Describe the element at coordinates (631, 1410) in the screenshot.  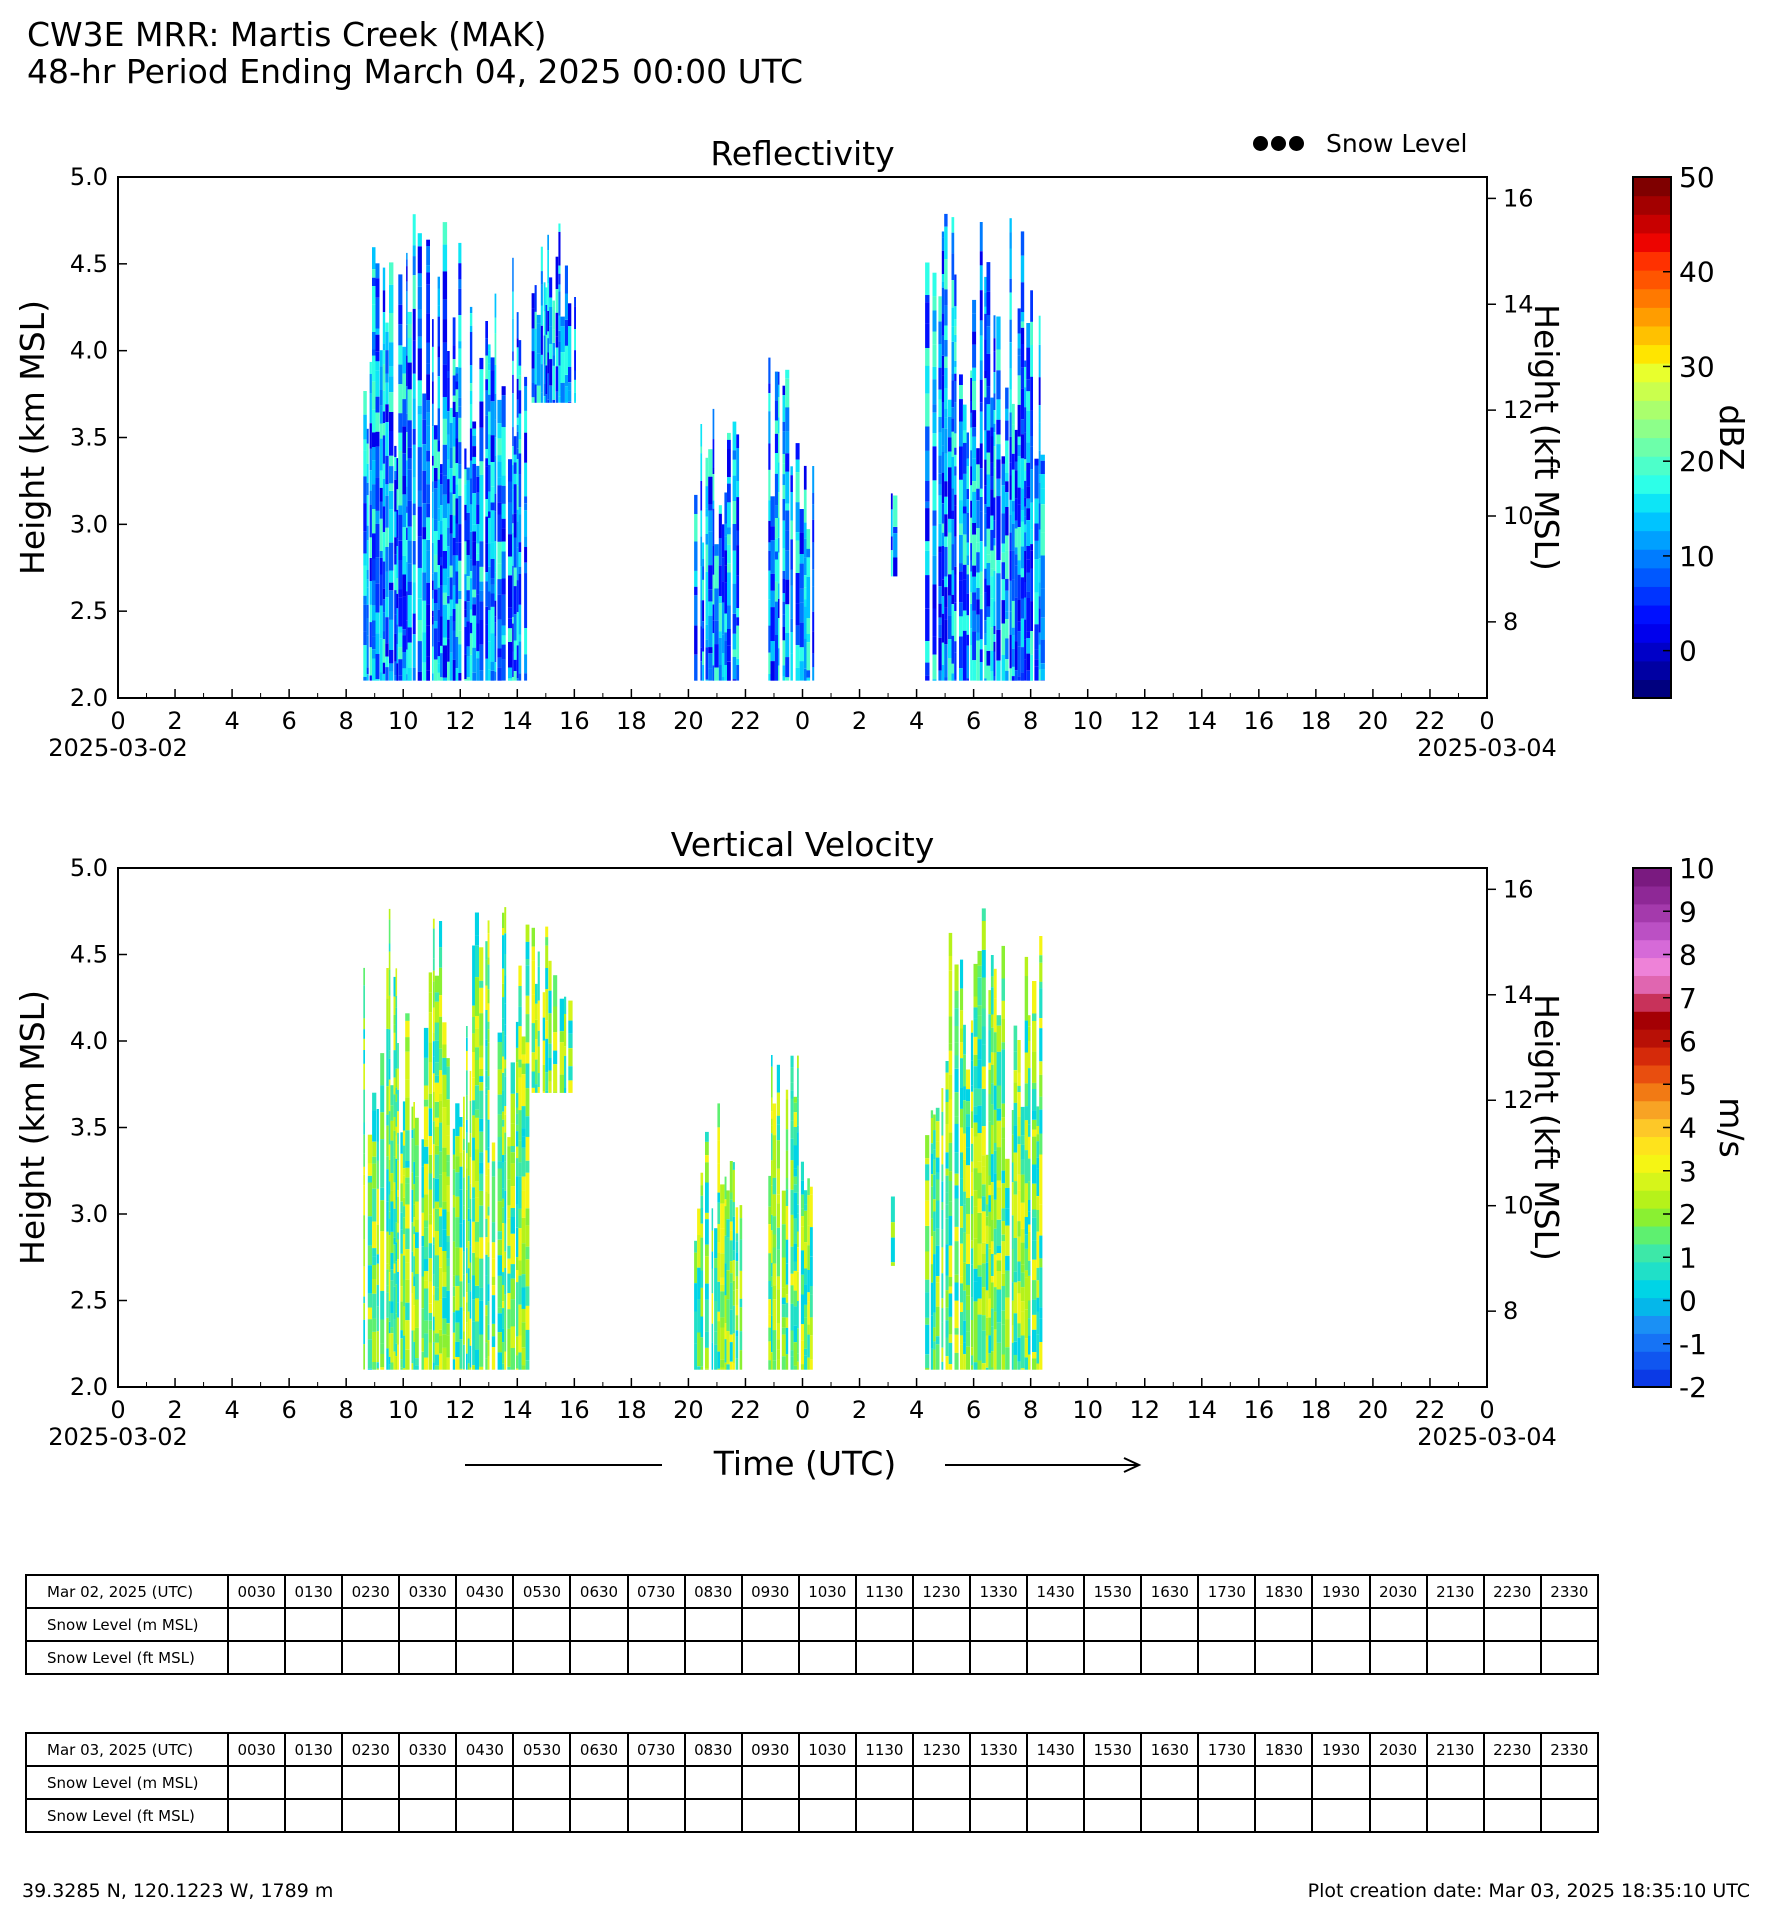
I see `x-tick-label: 18` at that location.